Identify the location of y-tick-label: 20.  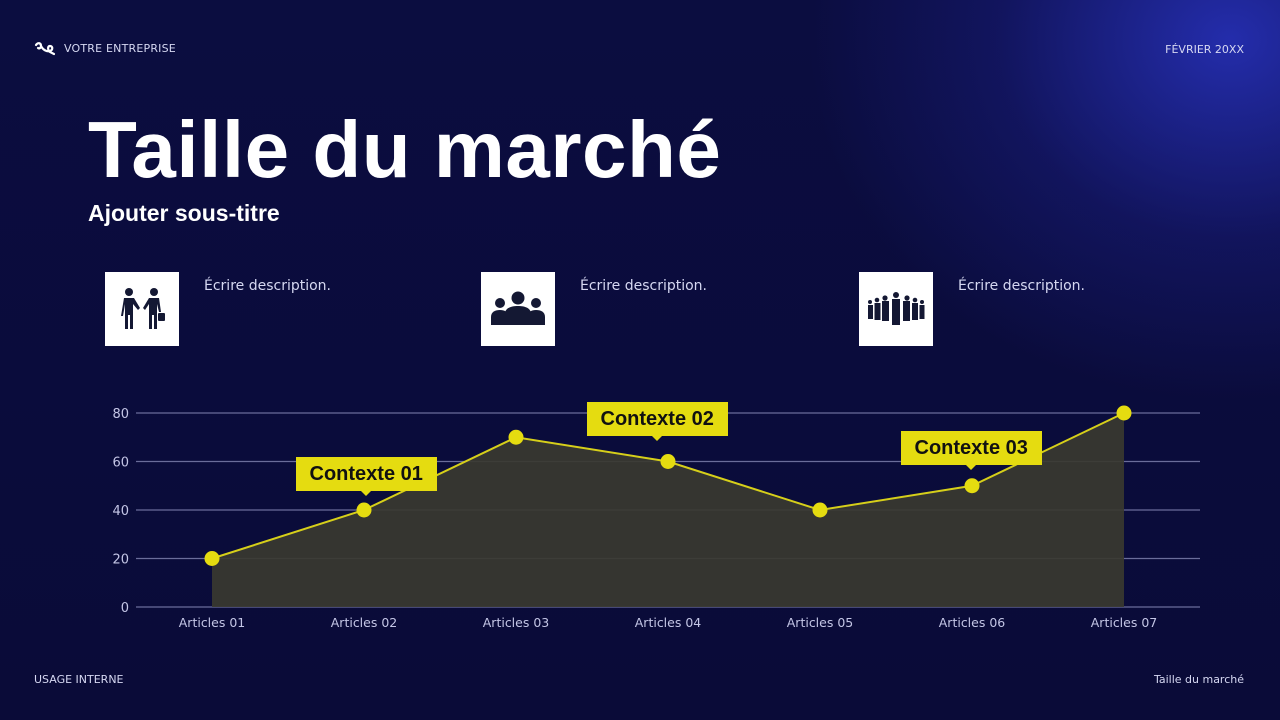
(120, 560).